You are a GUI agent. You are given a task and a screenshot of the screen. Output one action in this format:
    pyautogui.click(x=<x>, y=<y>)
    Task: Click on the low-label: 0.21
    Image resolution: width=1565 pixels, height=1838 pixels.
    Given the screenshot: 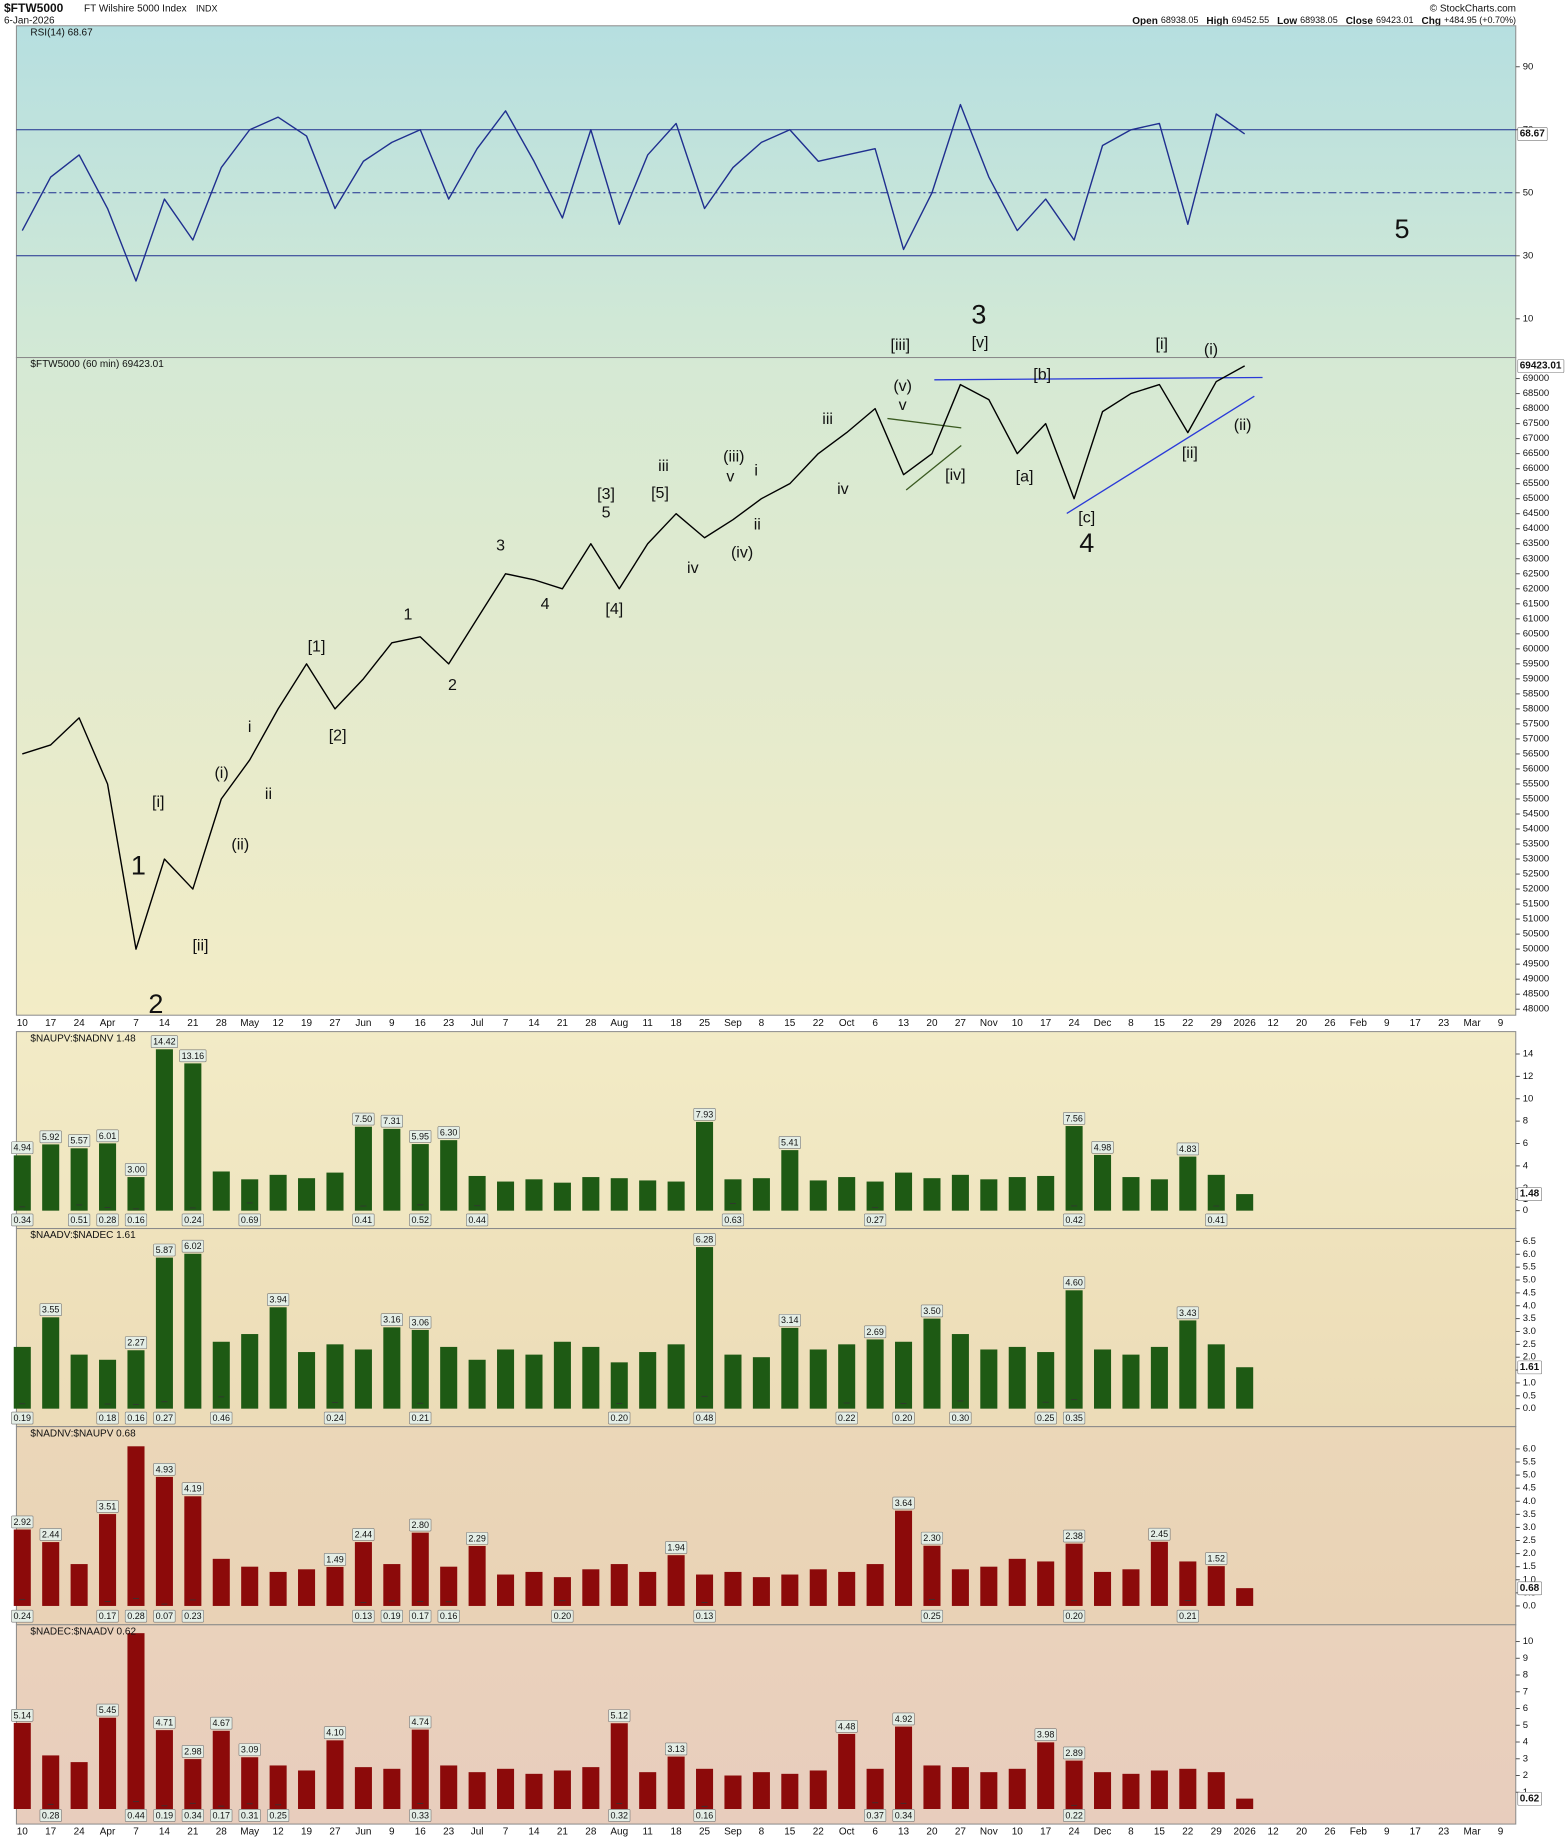 What is the action you would take?
    pyautogui.click(x=420, y=1418)
    